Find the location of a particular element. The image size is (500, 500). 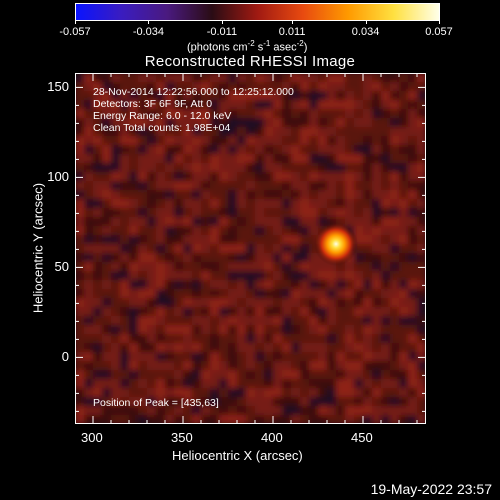

colorbar-tick-label: -0.057 is located at coordinates (75, 32).